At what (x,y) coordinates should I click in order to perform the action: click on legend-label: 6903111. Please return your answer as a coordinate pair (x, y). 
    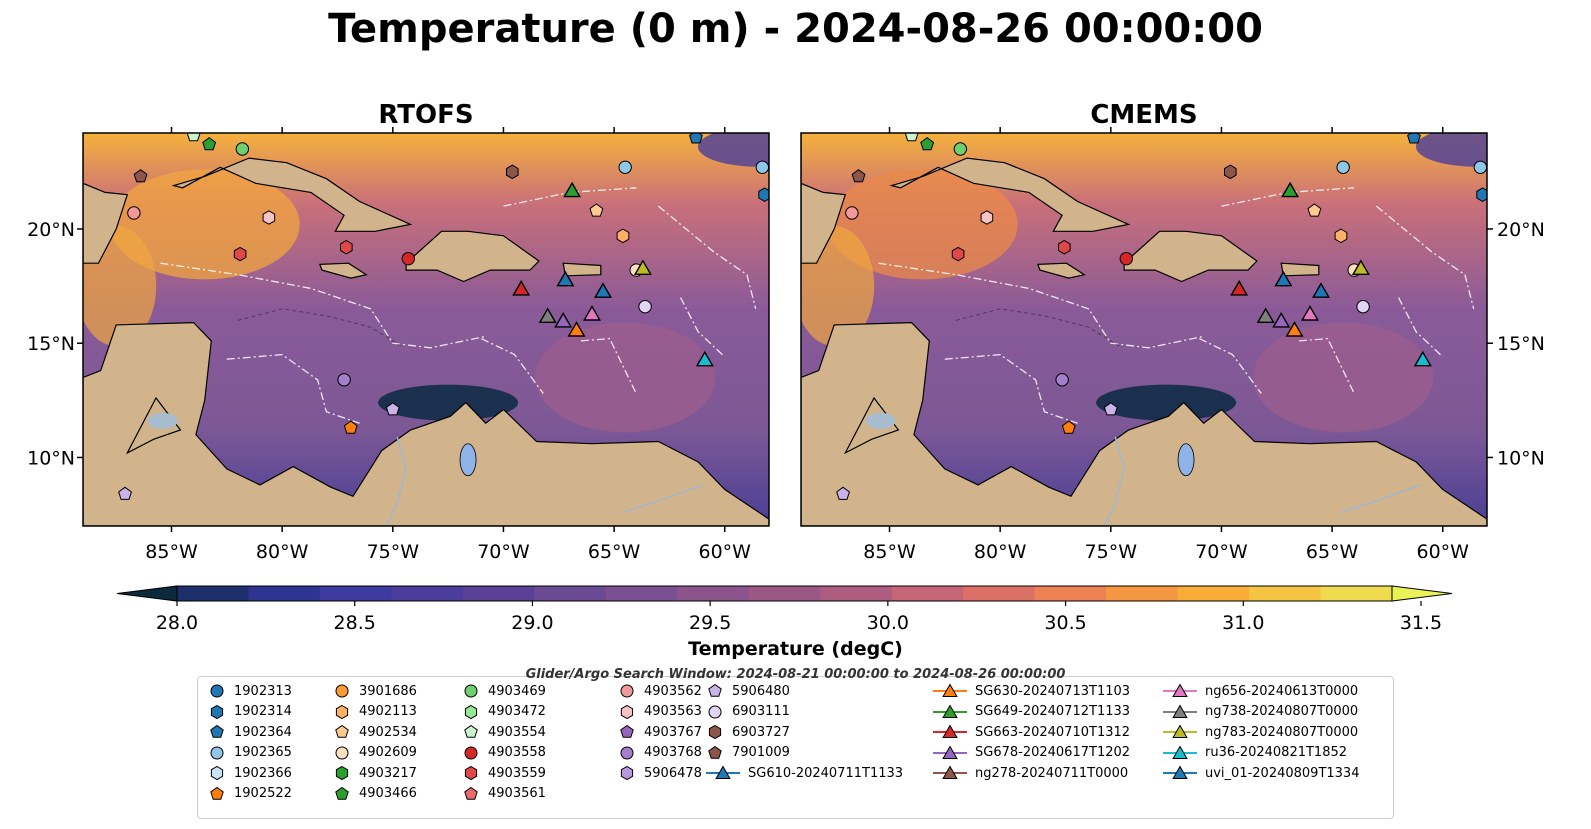
    Looking at the image, I should click on (761, 712).